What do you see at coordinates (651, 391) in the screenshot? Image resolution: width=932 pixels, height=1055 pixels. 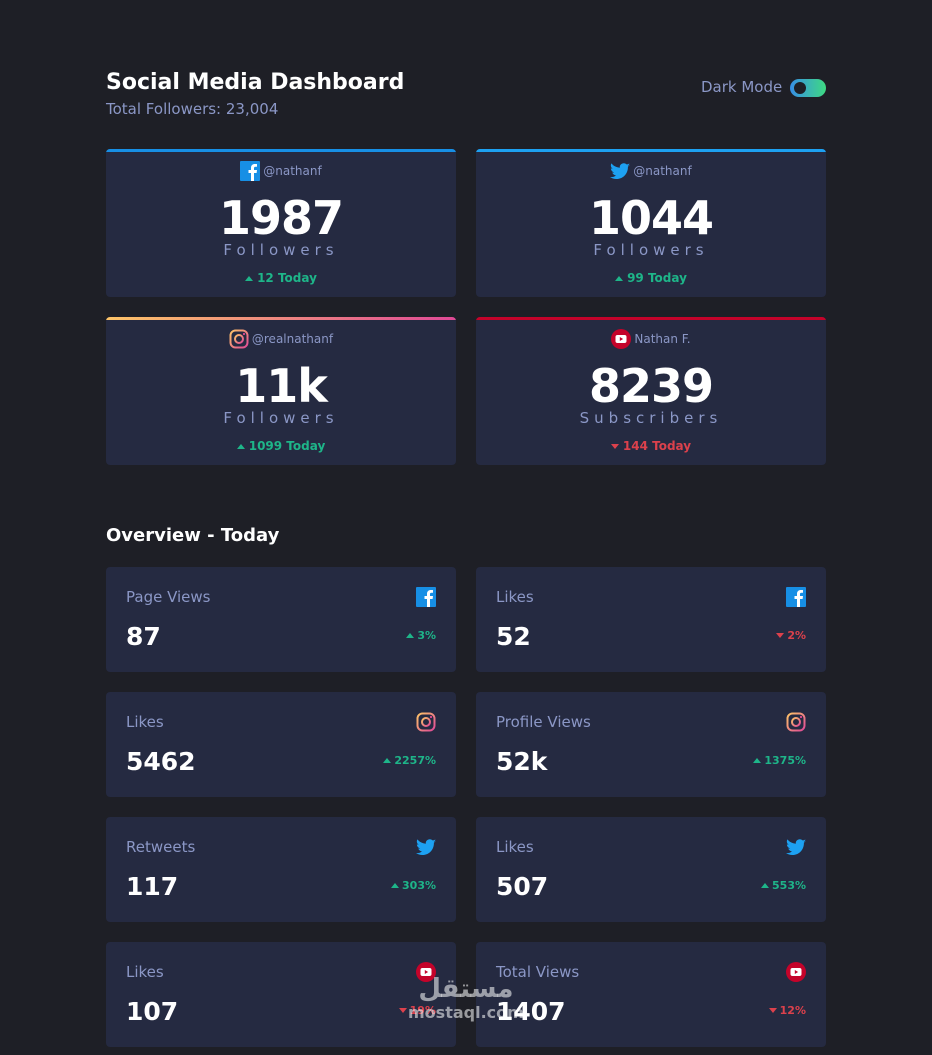 I see `follower-card: Nathan F. 8239 Subscribers 144 Today` at bounding box center [651, 391].